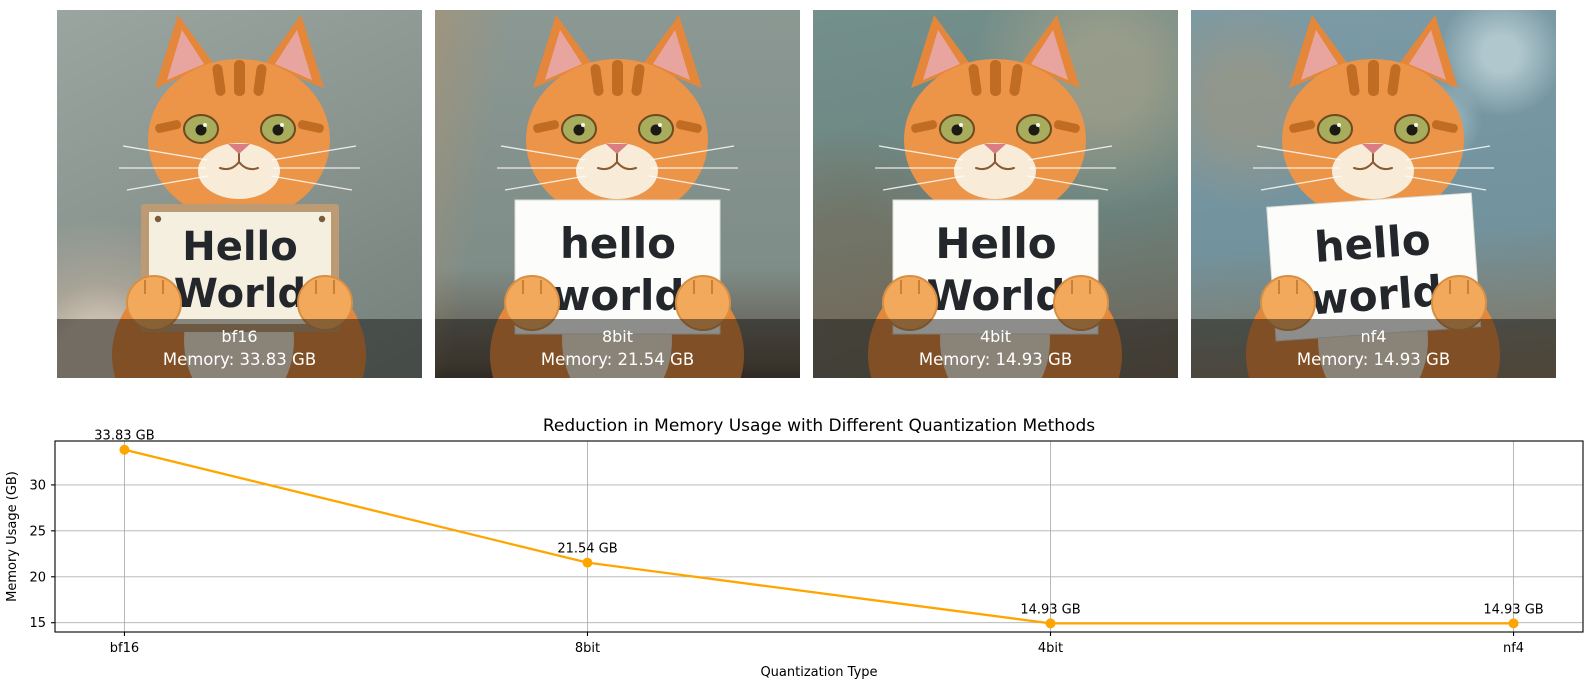  What do you see at coordinates (239, 348) in the screenshot?
I see `caption-overlay: bf16 Memory: 33.83 GB` at bounding box center [239, 348].